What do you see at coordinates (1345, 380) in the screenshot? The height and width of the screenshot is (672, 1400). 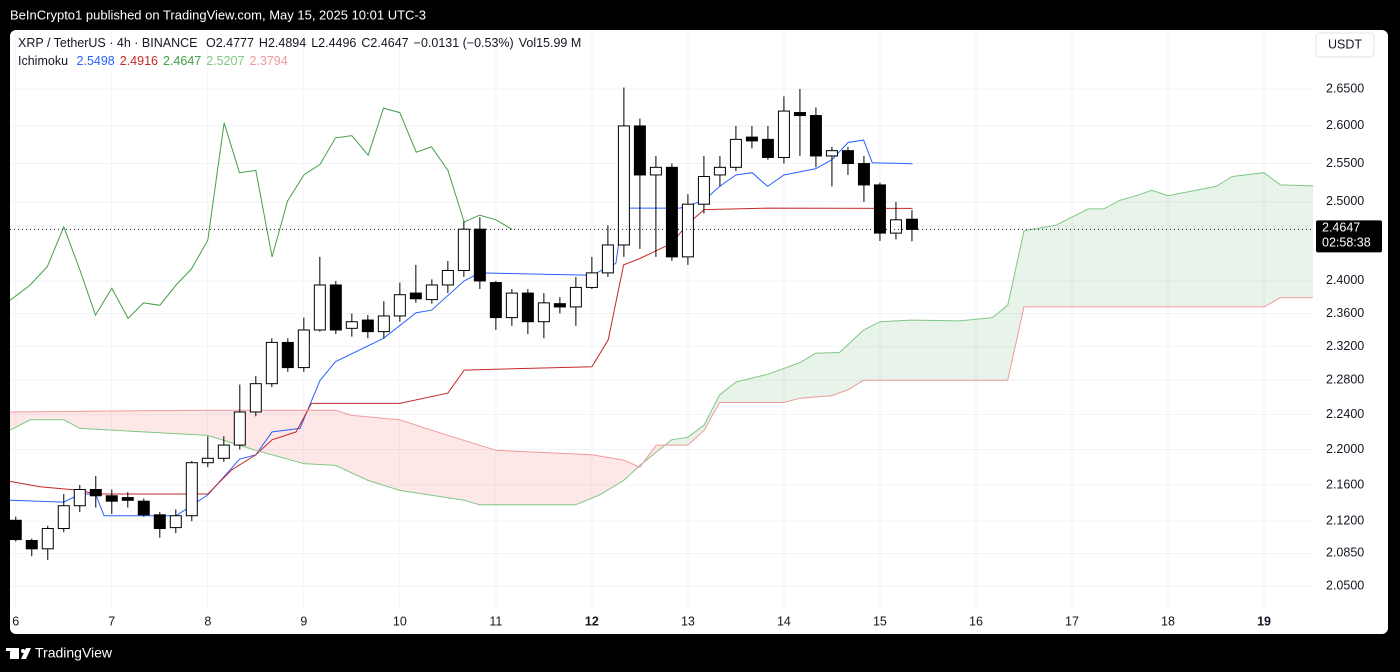 I see `y-tick-label: 2.2800` at bounding box center [1345, 380].